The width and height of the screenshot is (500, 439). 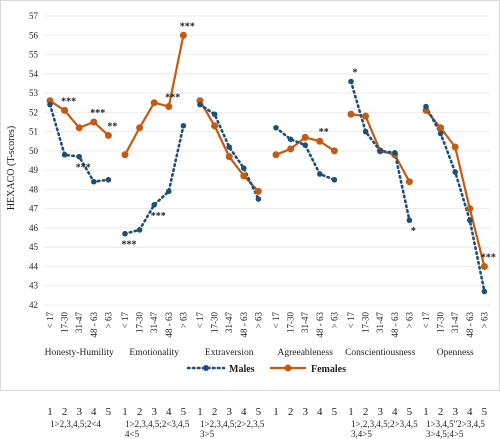 I want to click on comparison-text-0-0: 1>2,3,4,5;2<4, so click(x=75, y=424).